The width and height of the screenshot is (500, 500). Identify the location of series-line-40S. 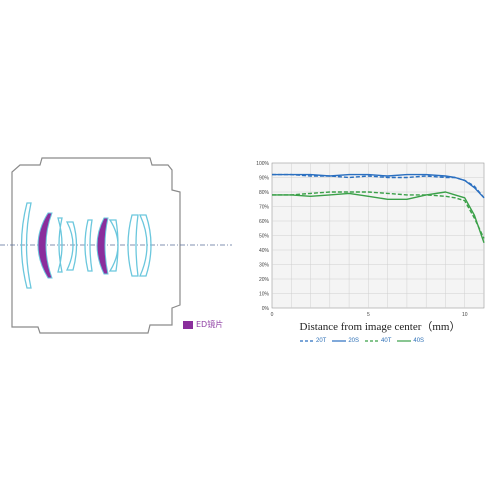
(378, 217).